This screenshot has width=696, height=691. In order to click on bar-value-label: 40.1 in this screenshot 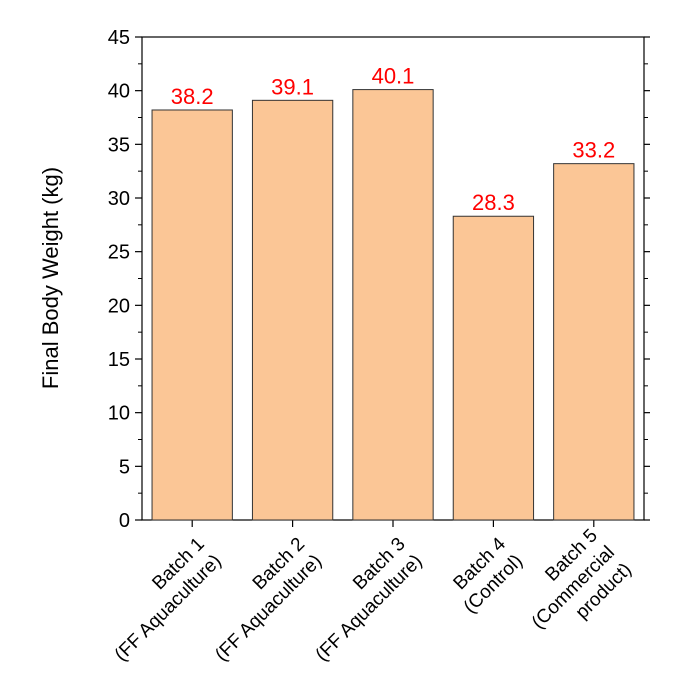, I will do `click(393, 76)`.